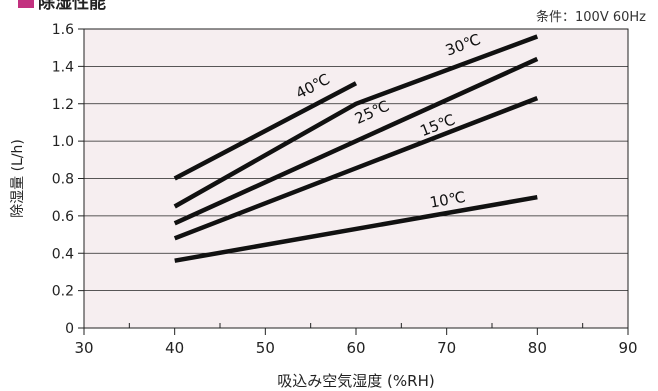 This screenshot has height=391, width=658. What do you see at coordinates (355, 381) in the screenshot?
I see `x-axis-title: 吸込み空気湿度 (%RH)` at bounding box center [355, 381].